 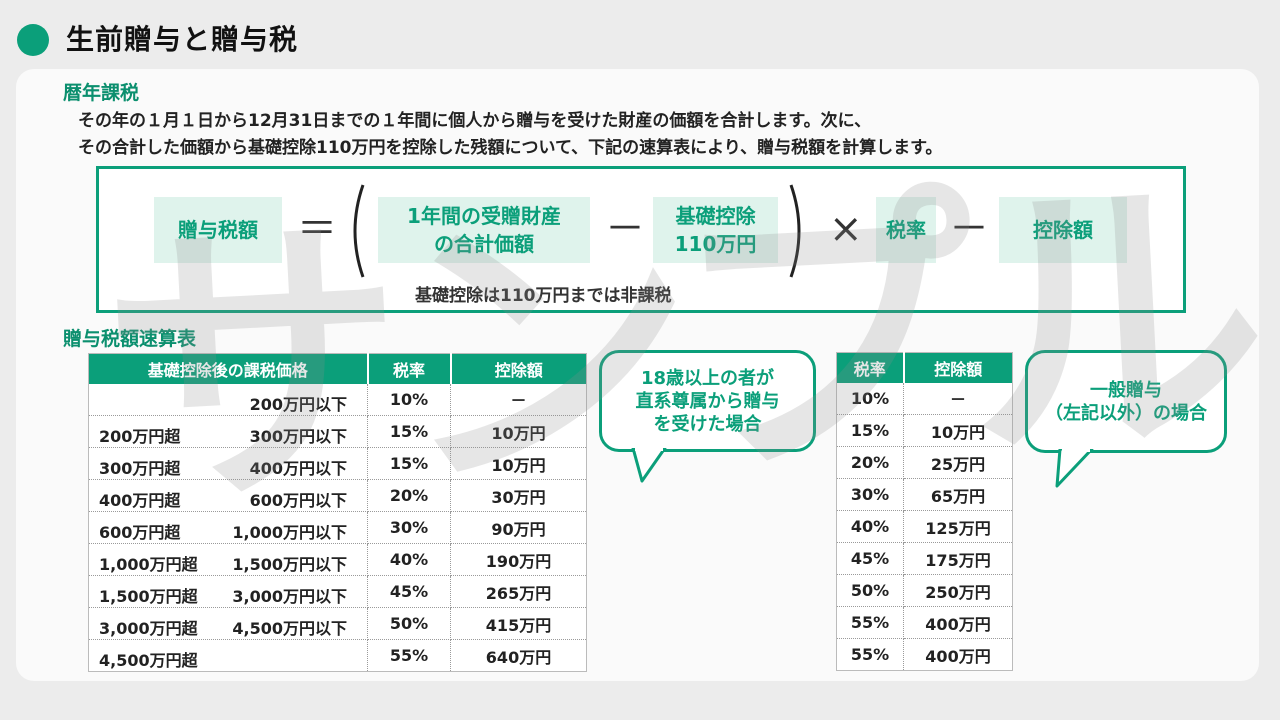 I want to click on bubble-left-line1: 18歳以上の者が, so click(x=707, y=378).